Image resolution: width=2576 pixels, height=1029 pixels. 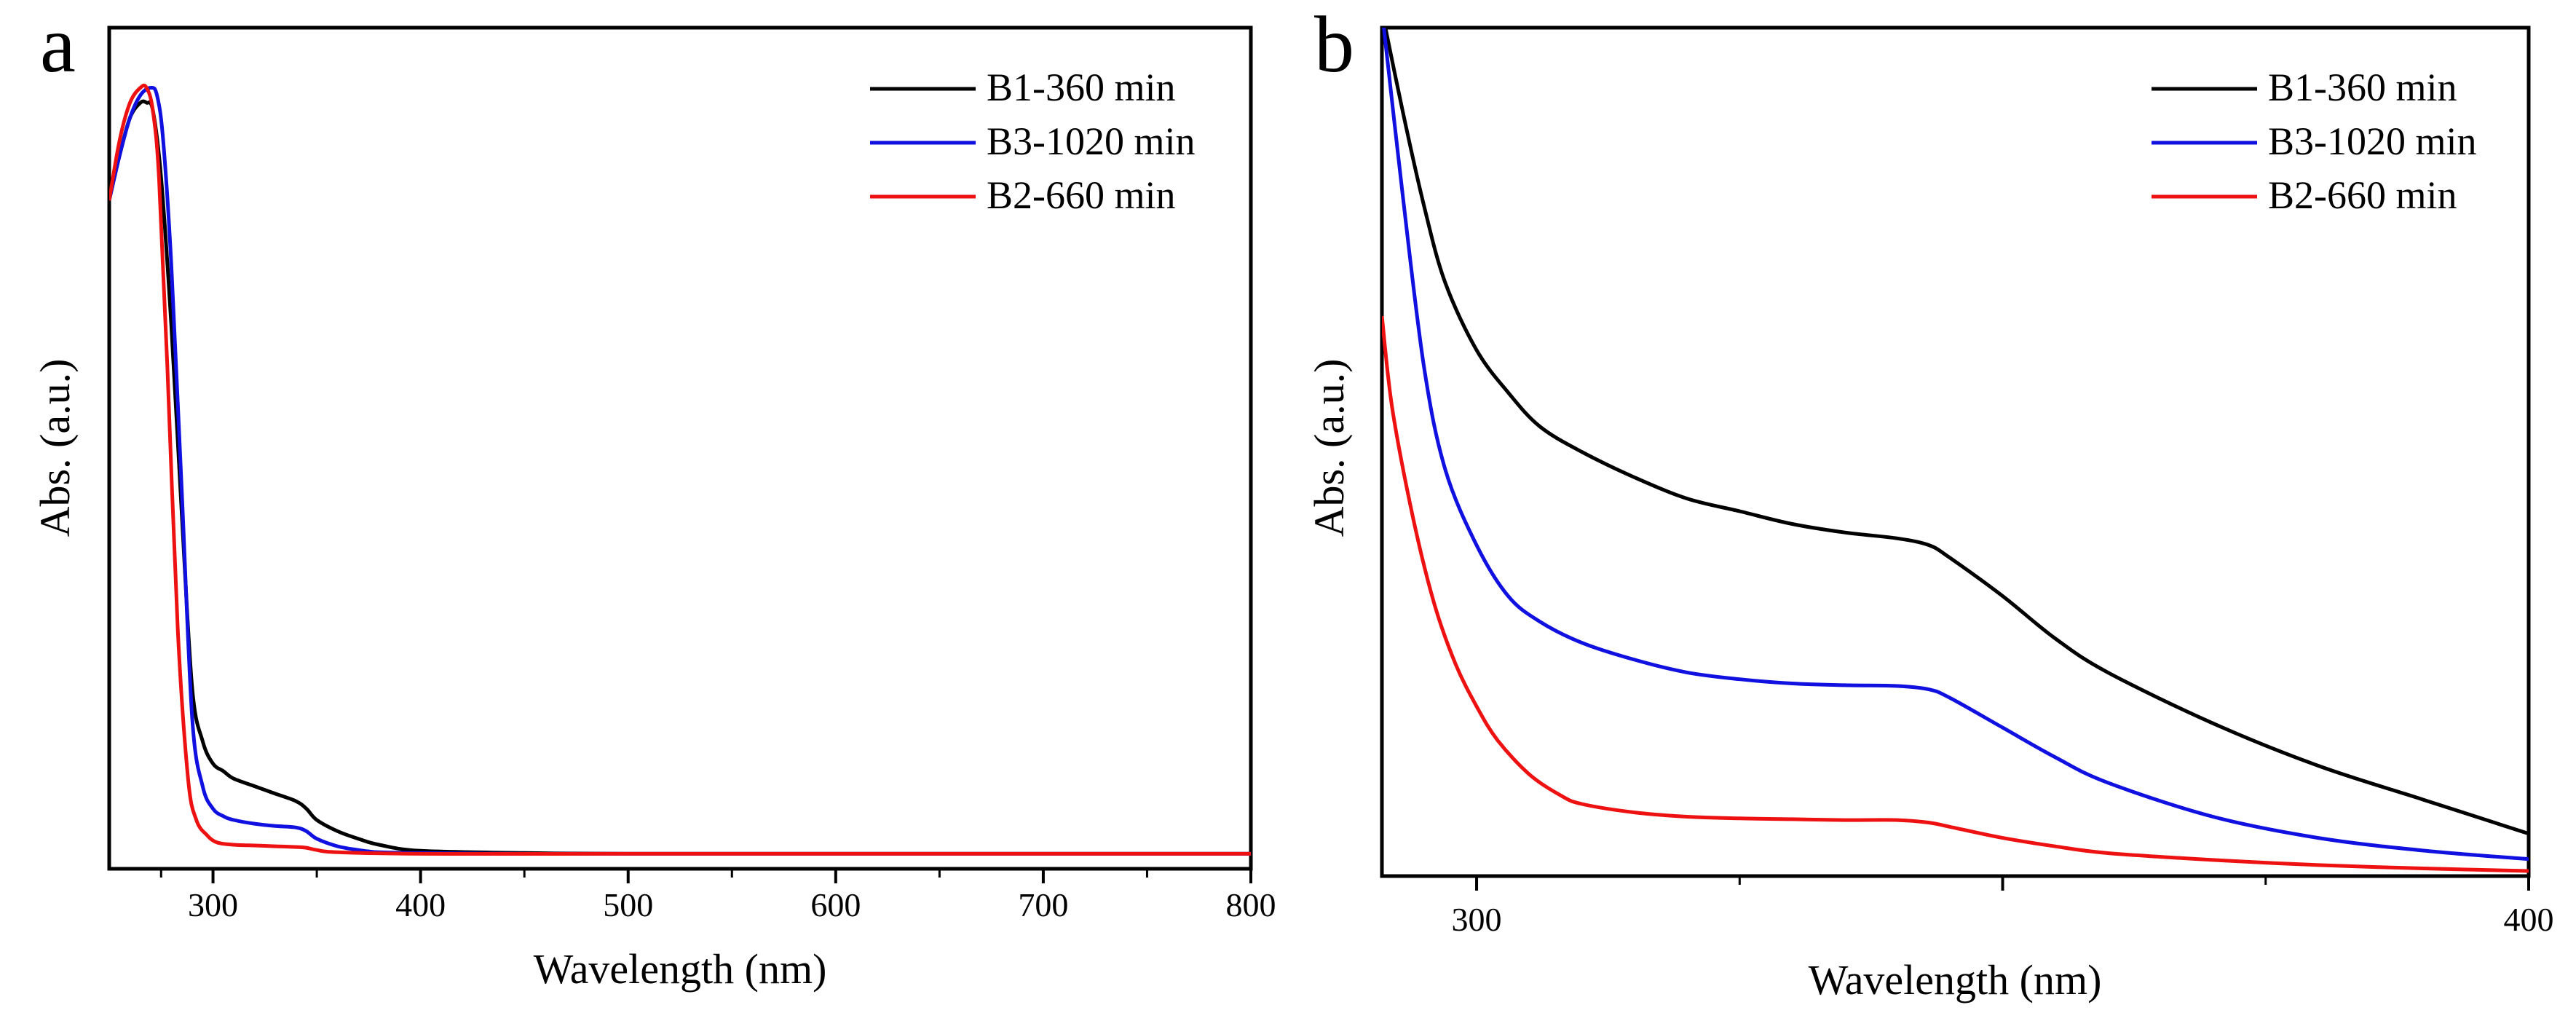 What do you see at coordinates (1043, 904) in the screenshot?
I see `xtick-label-700: 700` at bounding box center [1043, 904].